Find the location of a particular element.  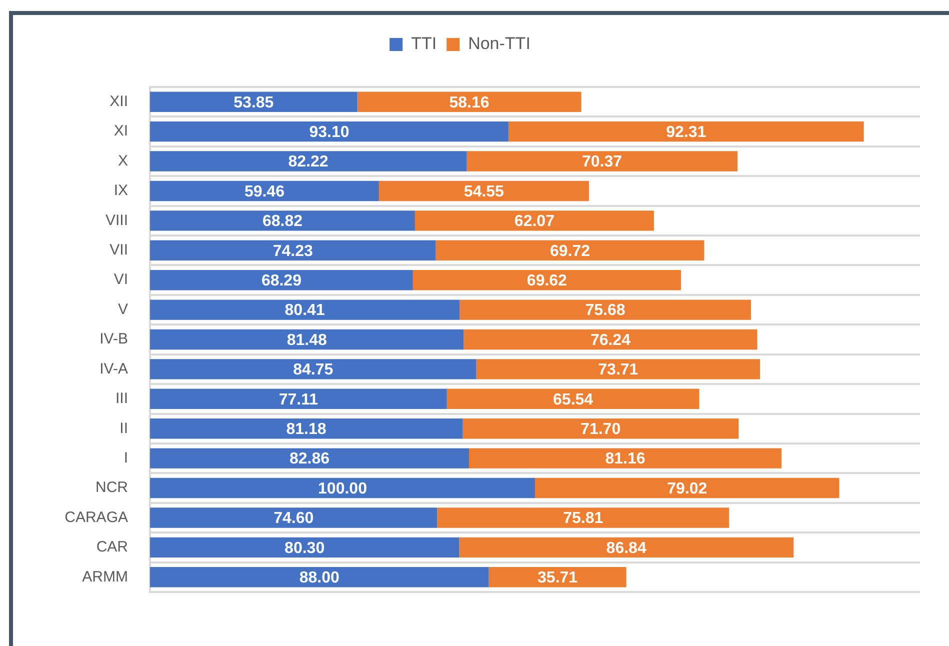

data-label: 68.82 is located at coordinates (282, 221).